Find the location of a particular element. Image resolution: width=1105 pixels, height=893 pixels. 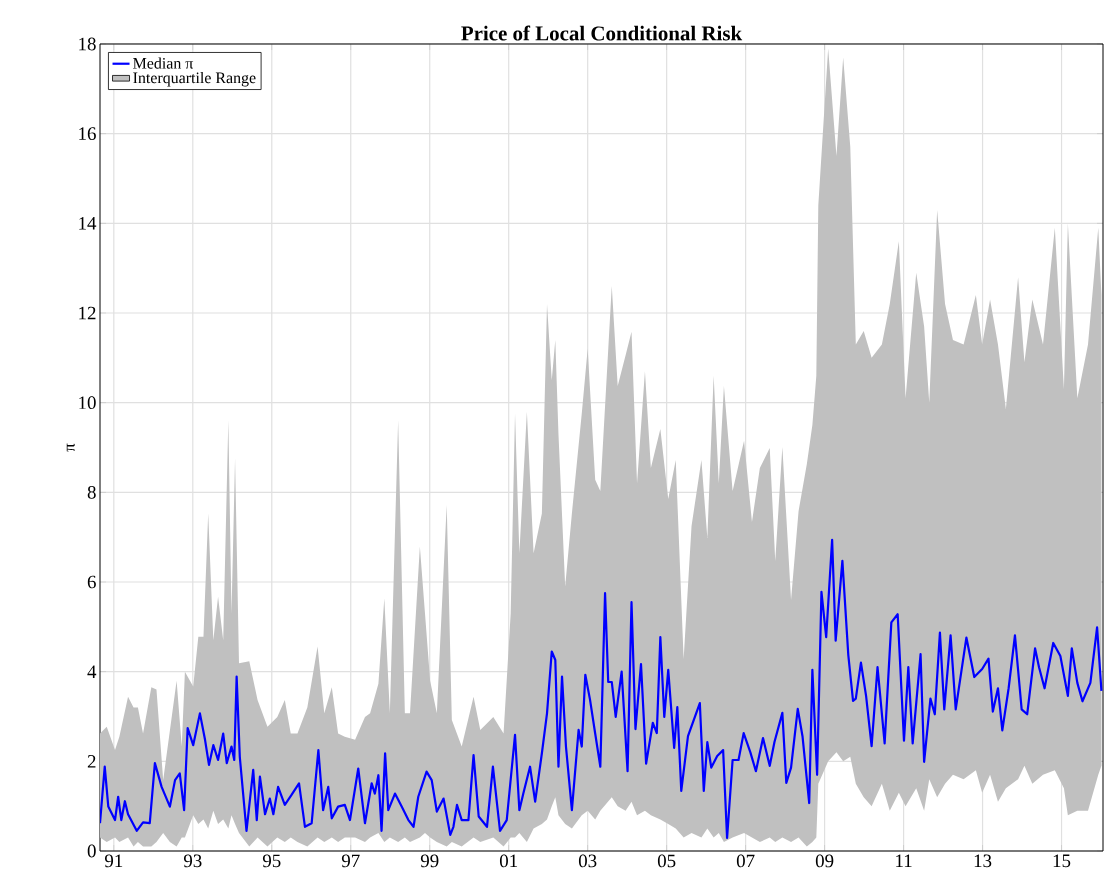

x-tick-label: 97 is located at coordinates (350, 861).